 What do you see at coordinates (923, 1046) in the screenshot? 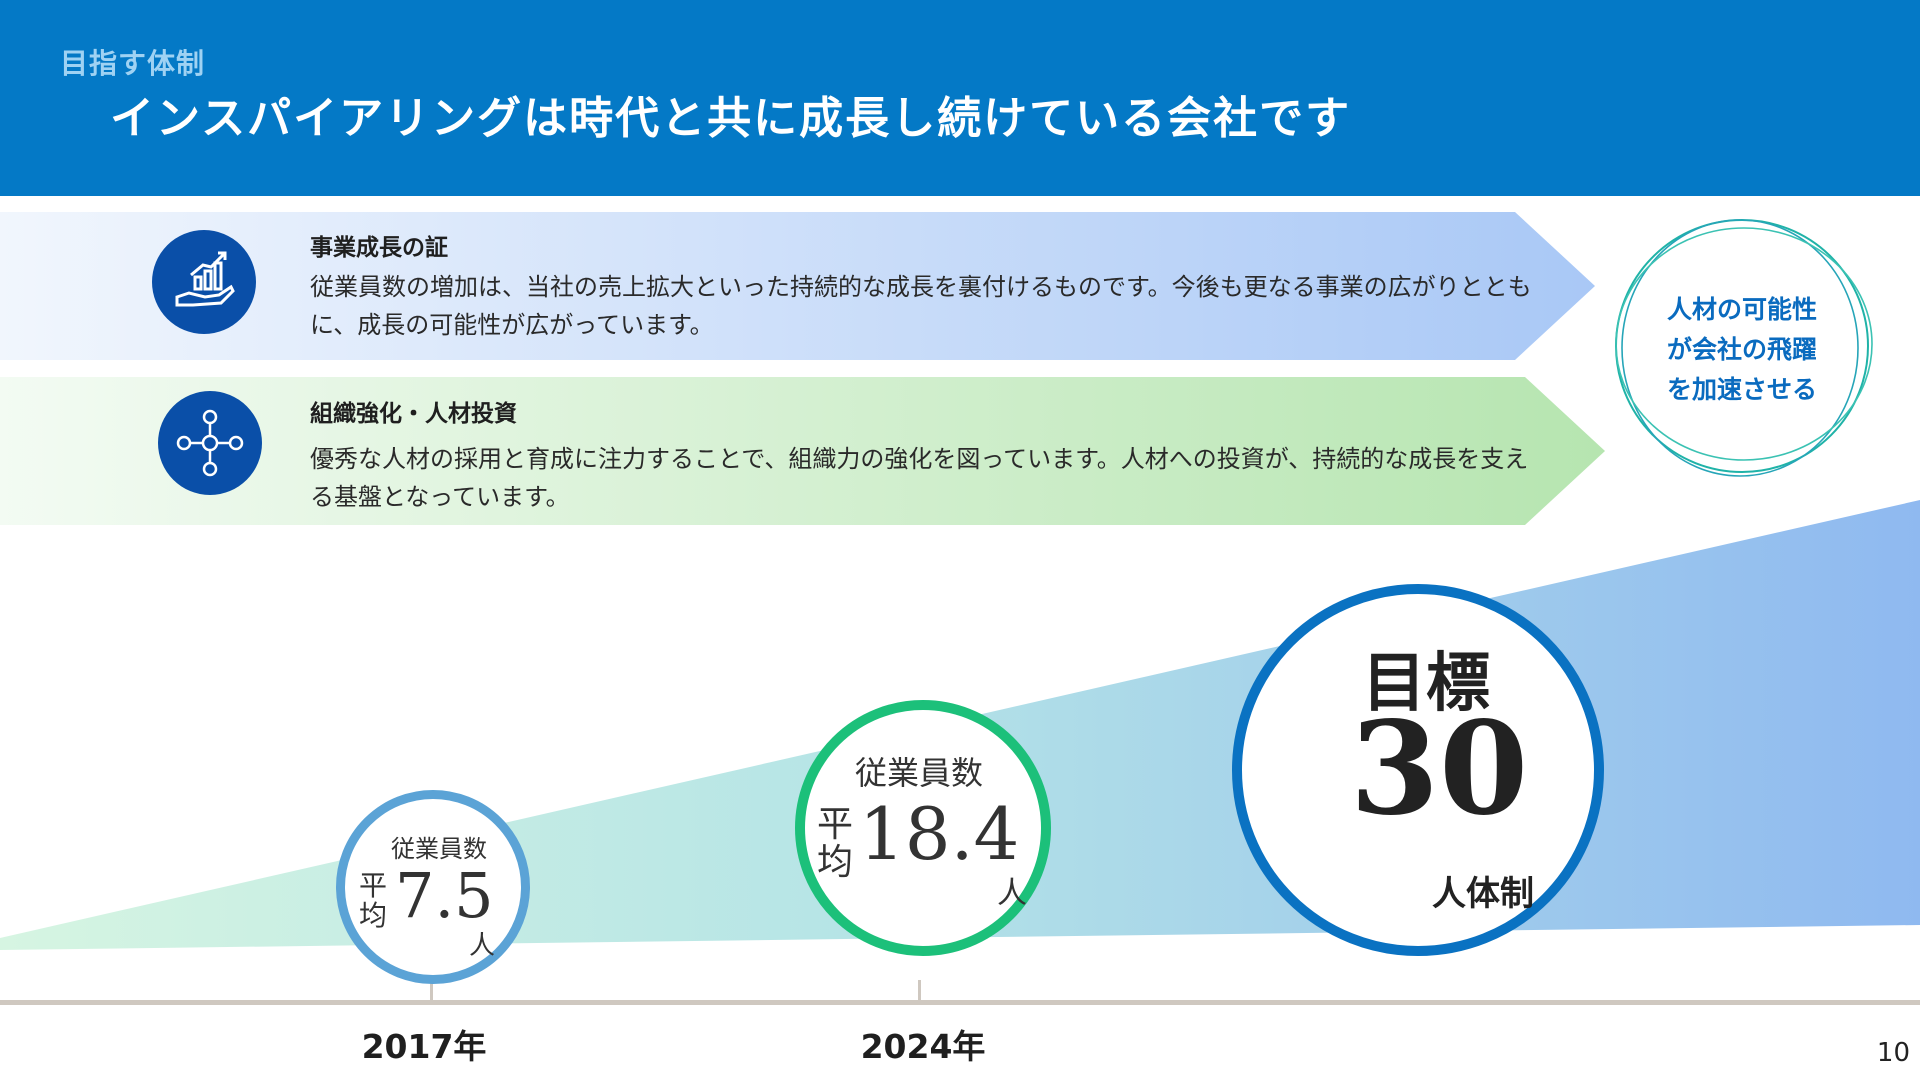
I see `year-label-2024: 2024年` at bounding box center [923, 1046].